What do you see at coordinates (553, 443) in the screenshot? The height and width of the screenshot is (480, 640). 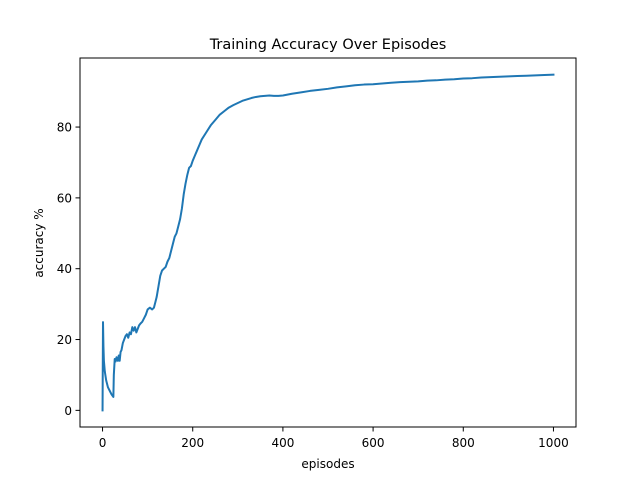 I see `x-tick-label: 1000` at bounding box center [553, 443].